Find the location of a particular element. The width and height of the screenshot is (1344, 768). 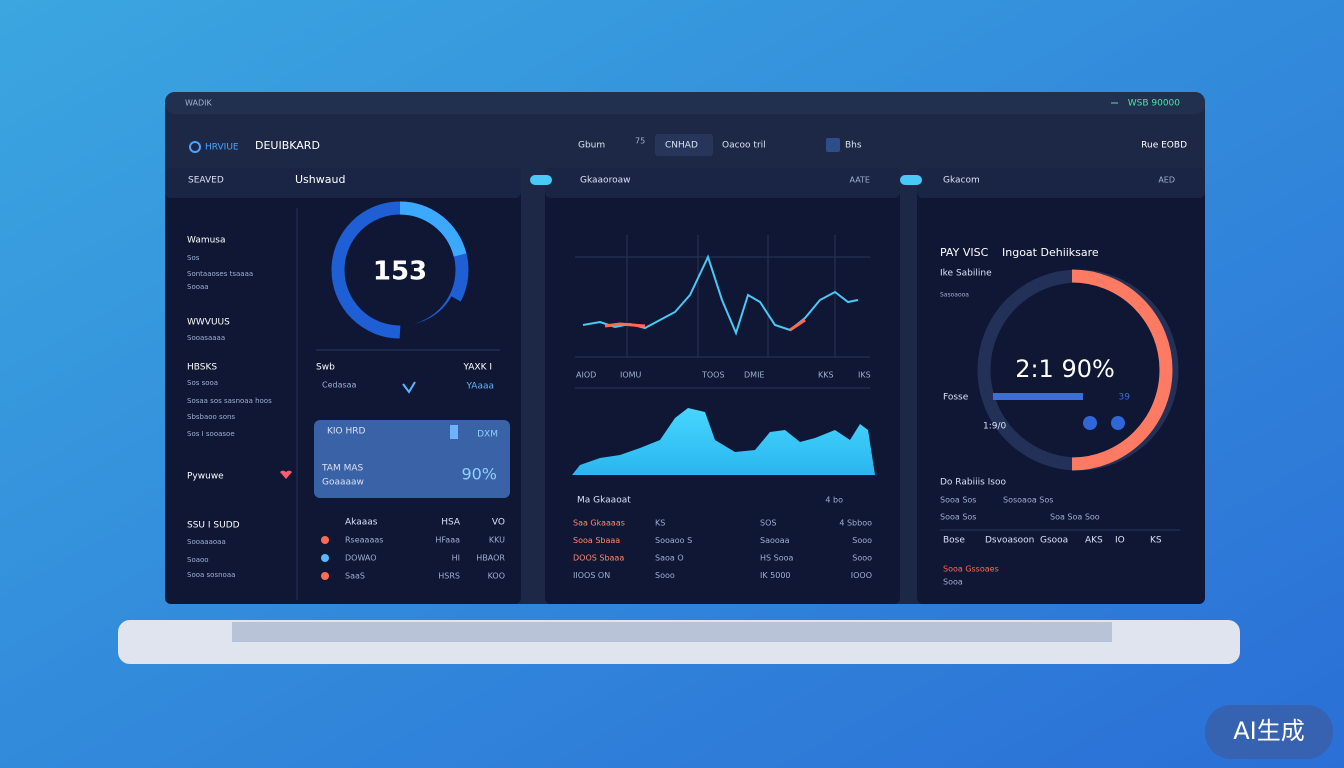

gauge-value: 2:1 90% is located at coordinates (1065, 369).